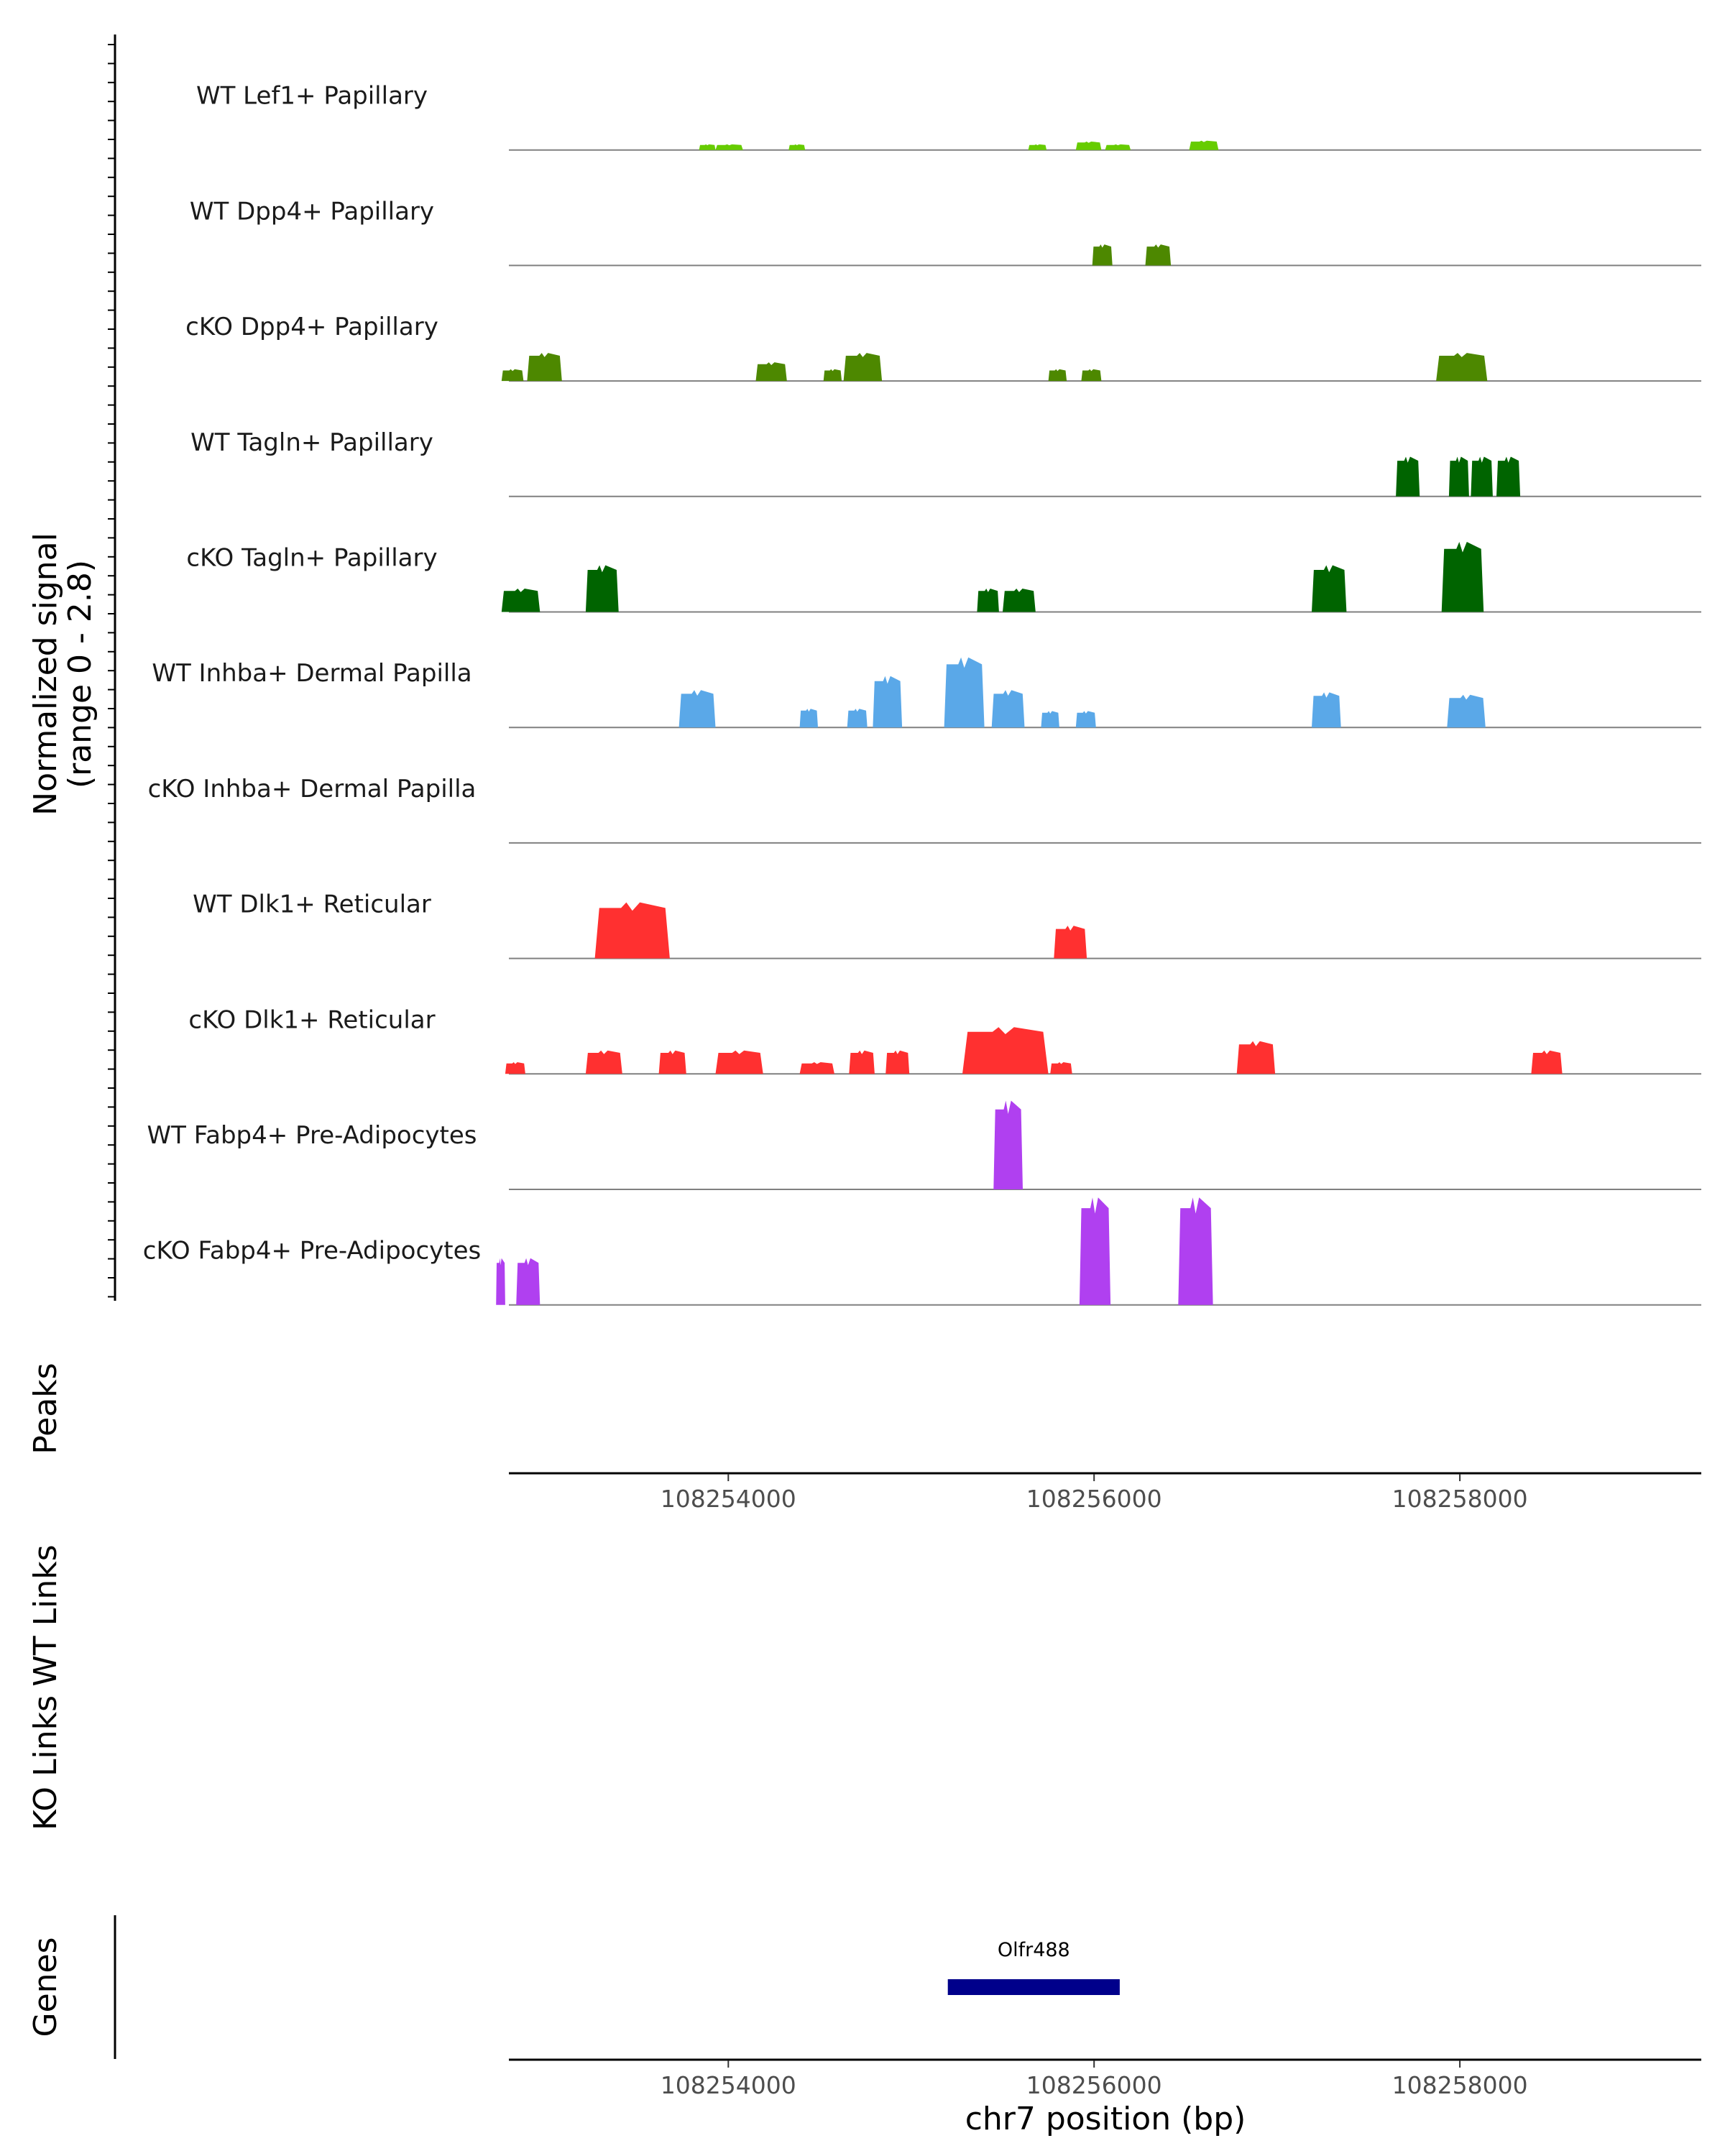 This screenshot has width=1725, height=2156. What do you see at coordinates (924, 809) in the screenshot?
I see `track: cKO Inhba+ Dermal Papilla` at bounding box center [924, 809].